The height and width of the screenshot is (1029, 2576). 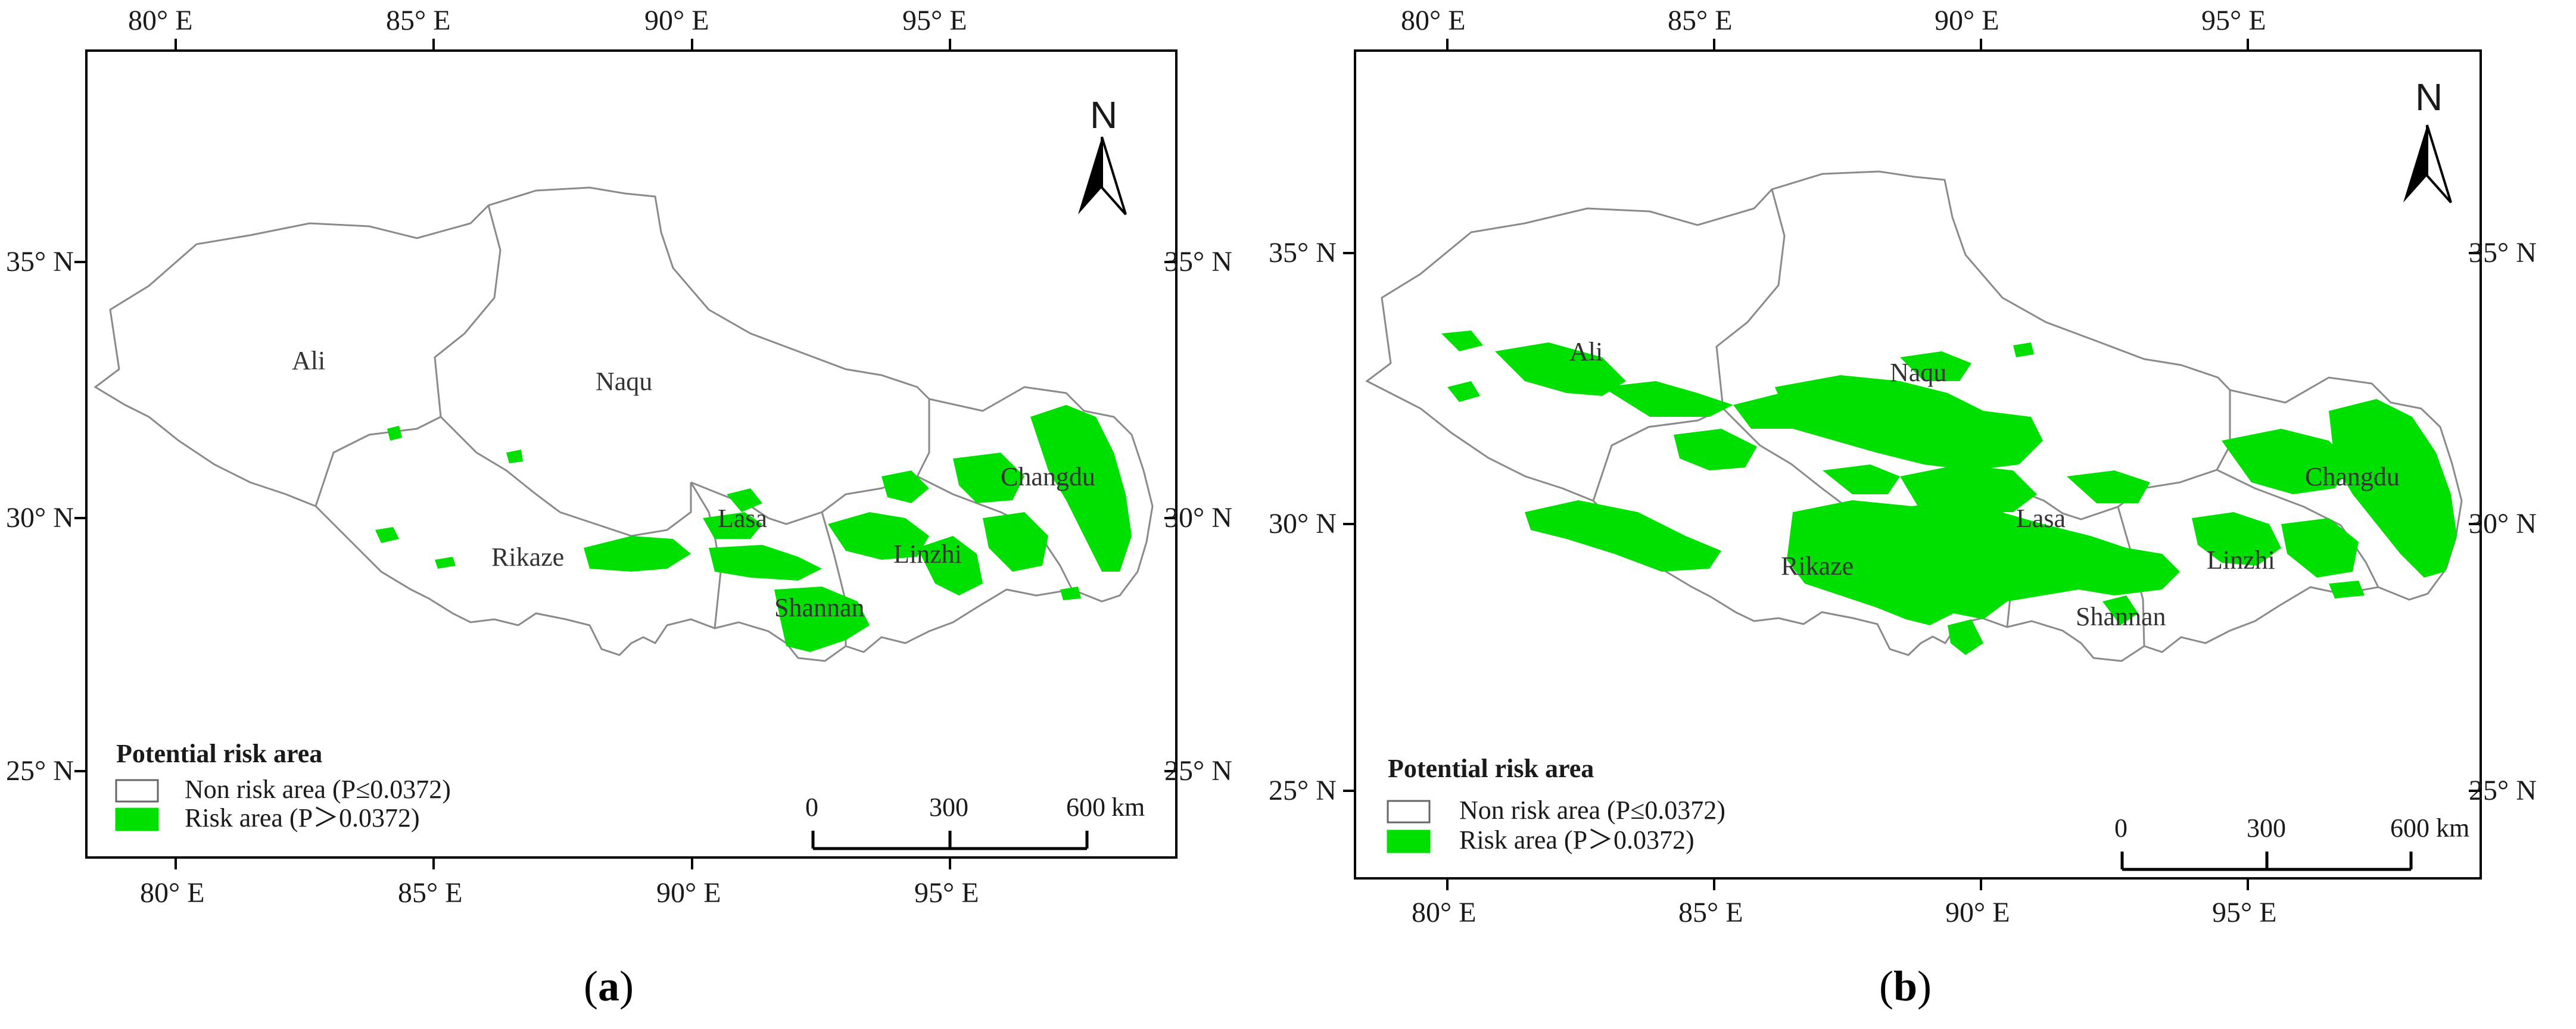 I want to click on caption-a: (a), so click(x=609, y=987).